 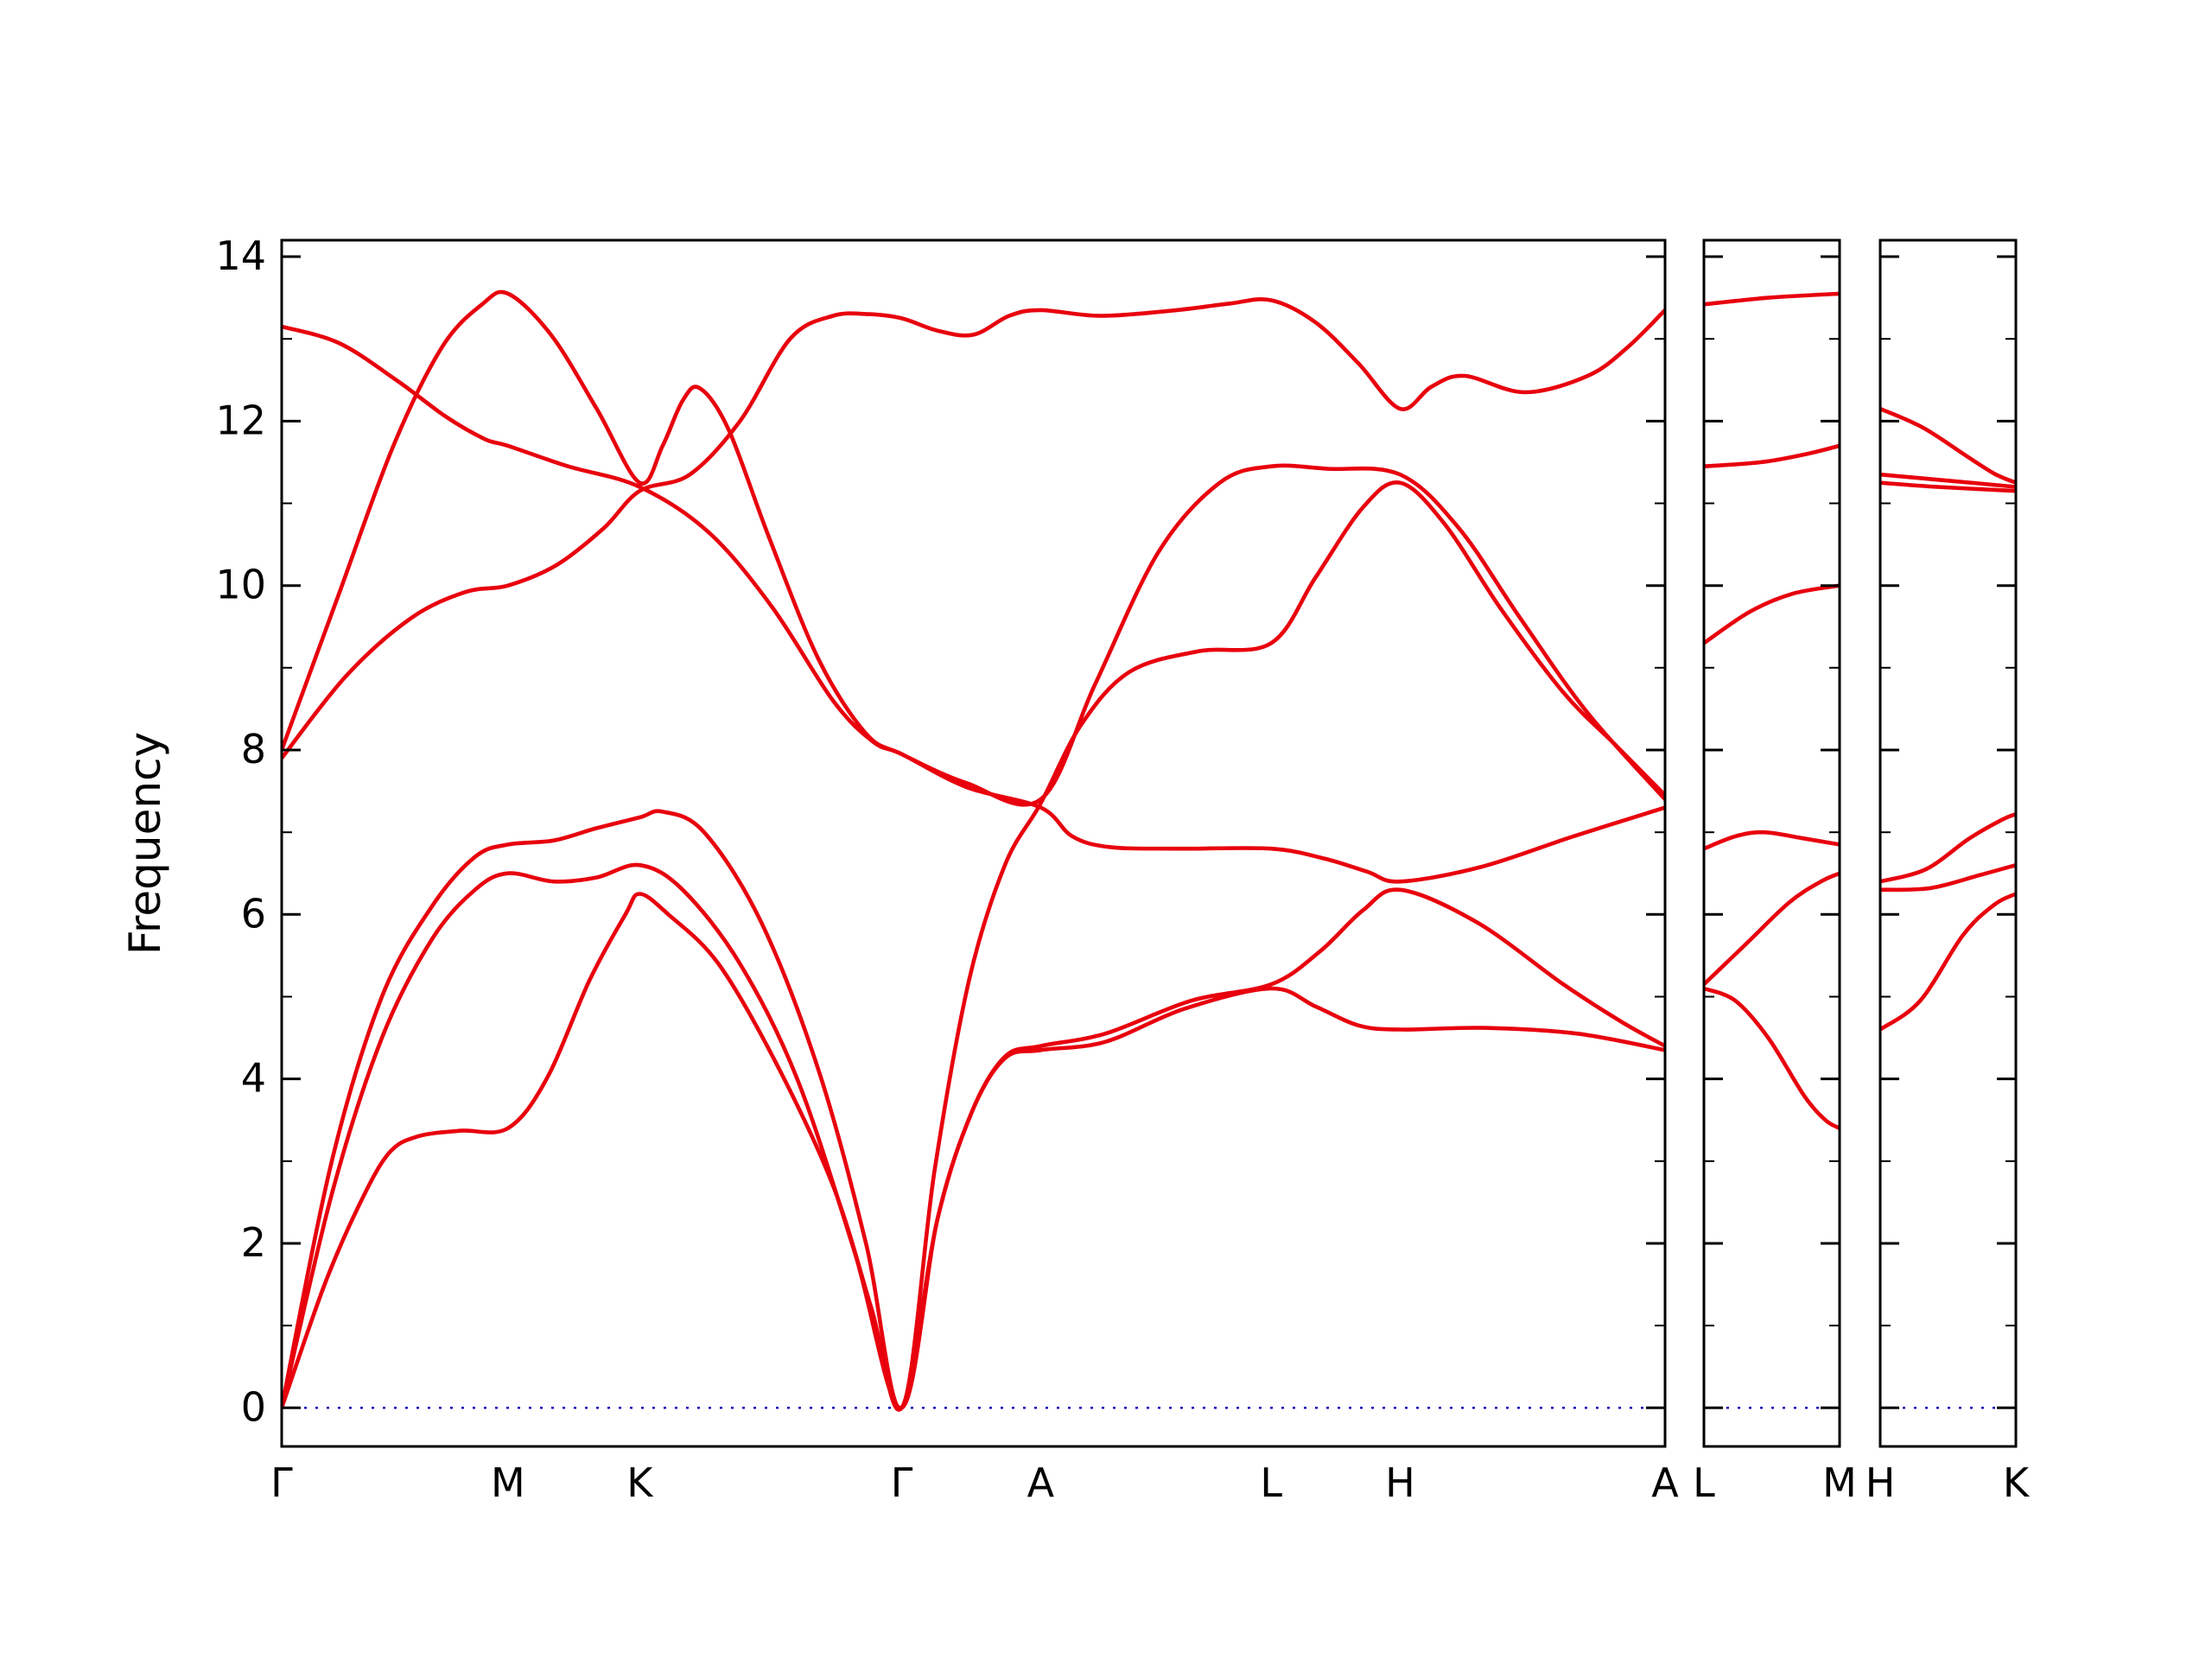 I want to click on y-tick-label: 12, so click(x=240, y=420).